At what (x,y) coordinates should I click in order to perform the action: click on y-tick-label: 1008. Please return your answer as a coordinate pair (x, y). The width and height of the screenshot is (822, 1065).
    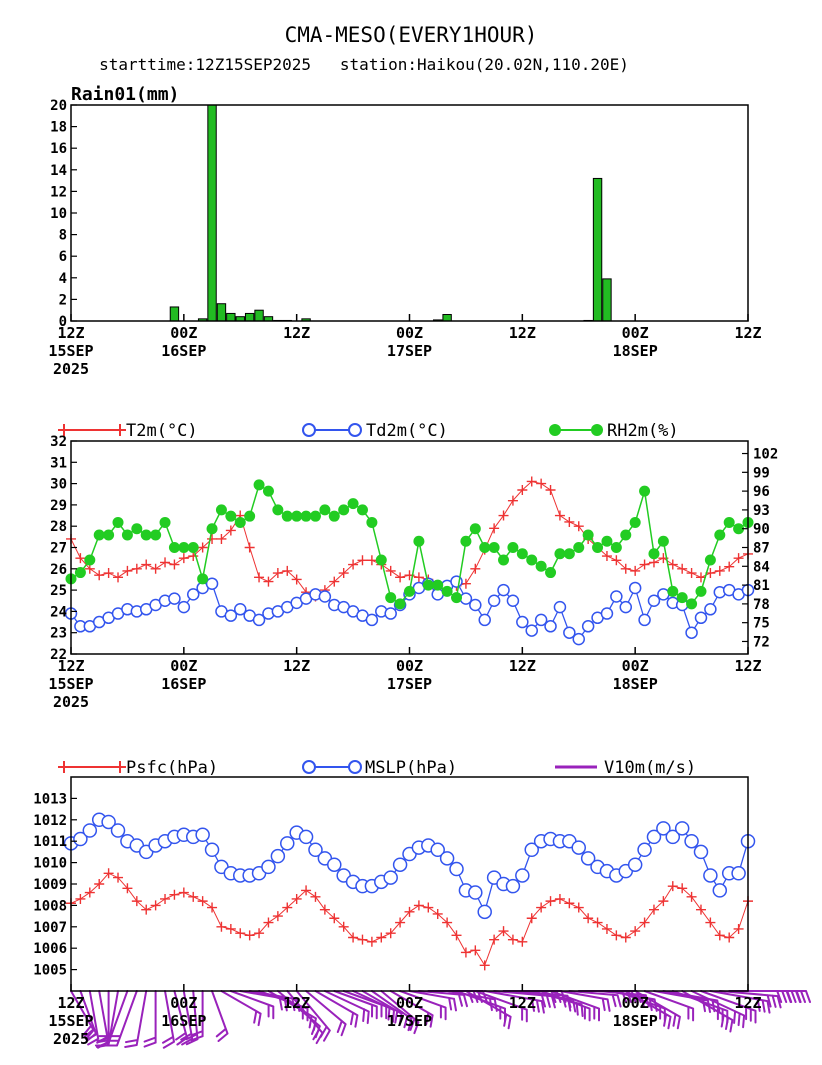
    Looking at the image, I should click on (50, 906).